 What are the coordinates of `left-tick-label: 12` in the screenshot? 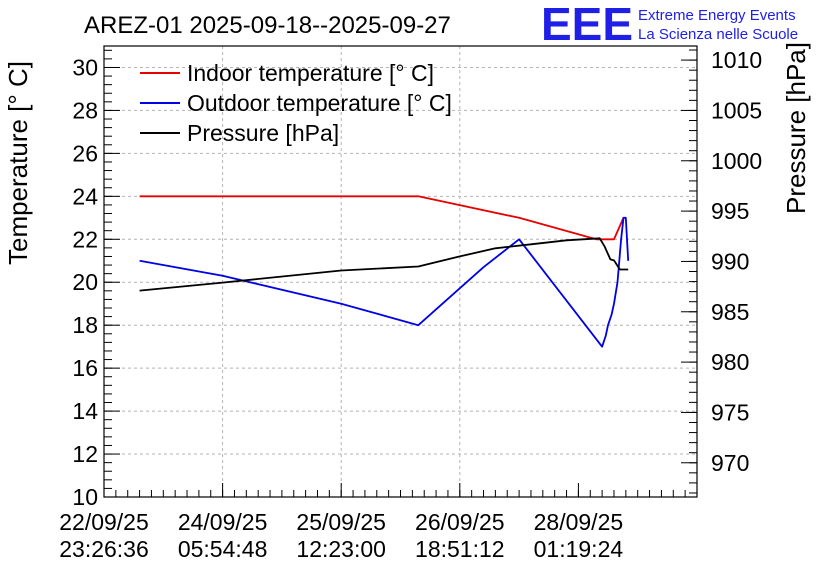 It's located at (85, 454).